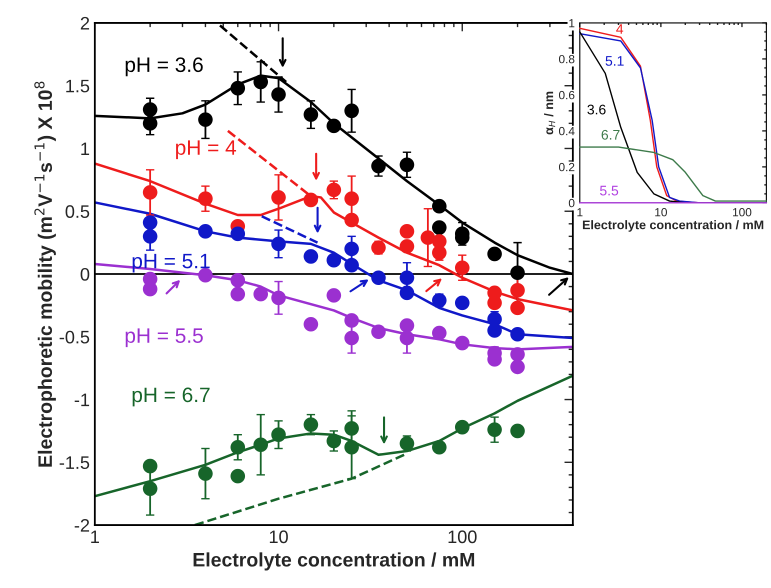 The width and height of the screenshot is (771, 588). Describe the element at coordinates (171, 396) in the screenshot. I see `text: pH = 6.7` at that location.